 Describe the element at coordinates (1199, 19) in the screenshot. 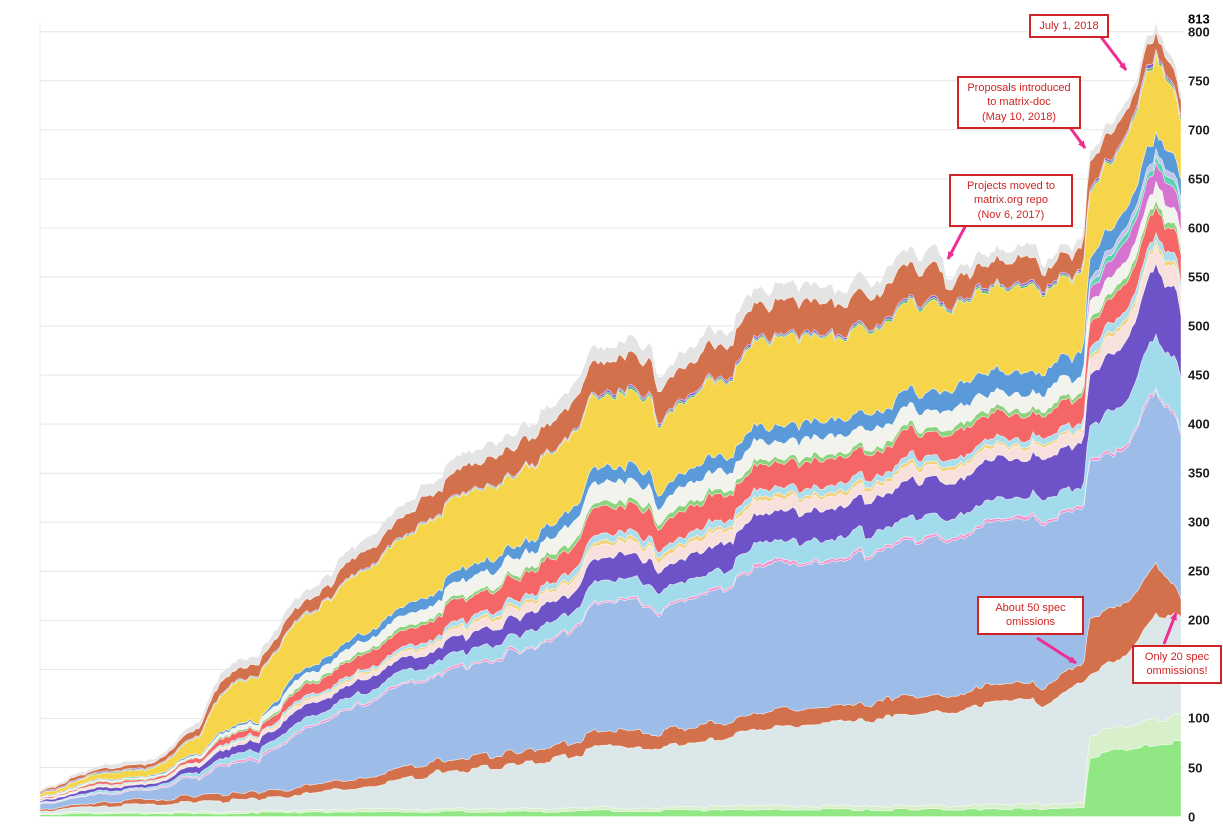

I see `y-axis-peak-label: 813` at that location.